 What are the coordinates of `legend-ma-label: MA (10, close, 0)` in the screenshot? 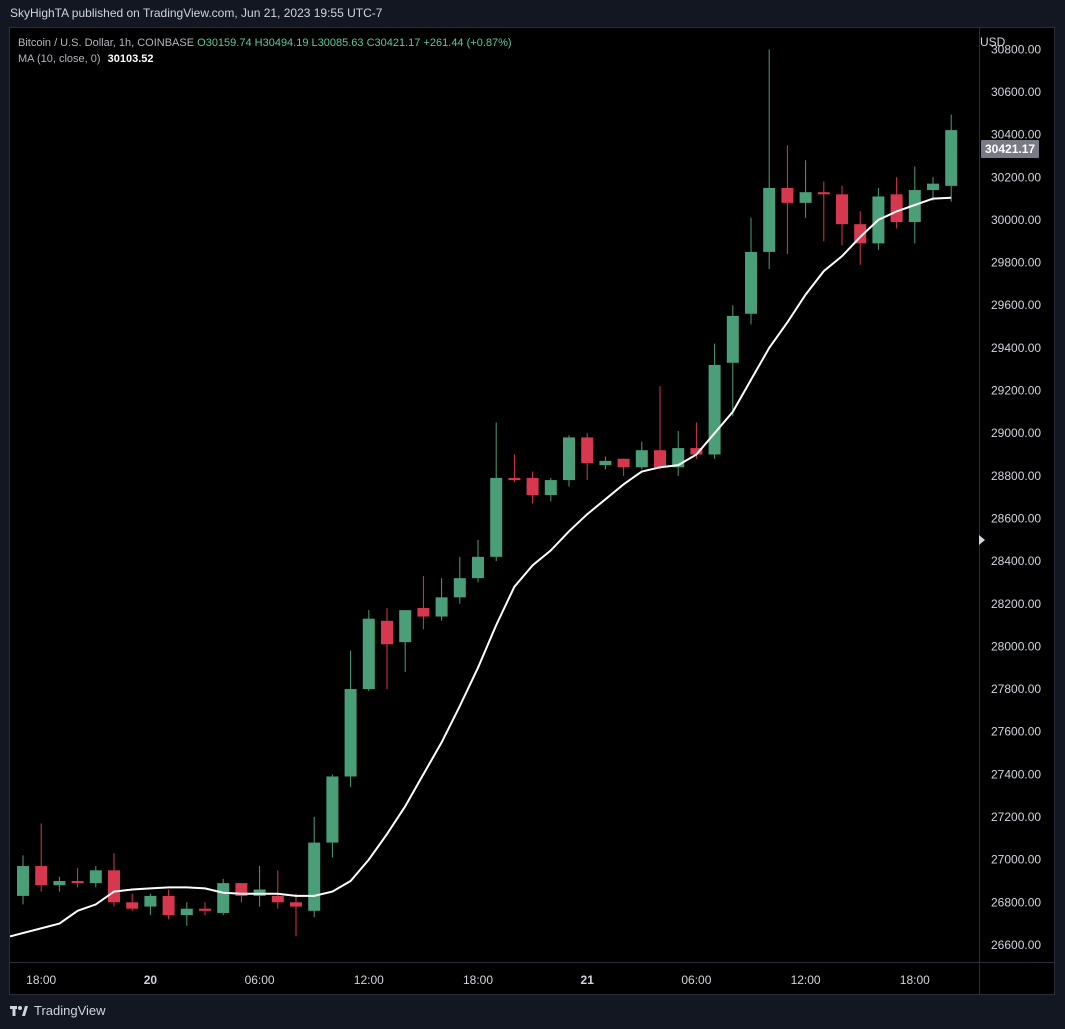 It's located at (59, 59).